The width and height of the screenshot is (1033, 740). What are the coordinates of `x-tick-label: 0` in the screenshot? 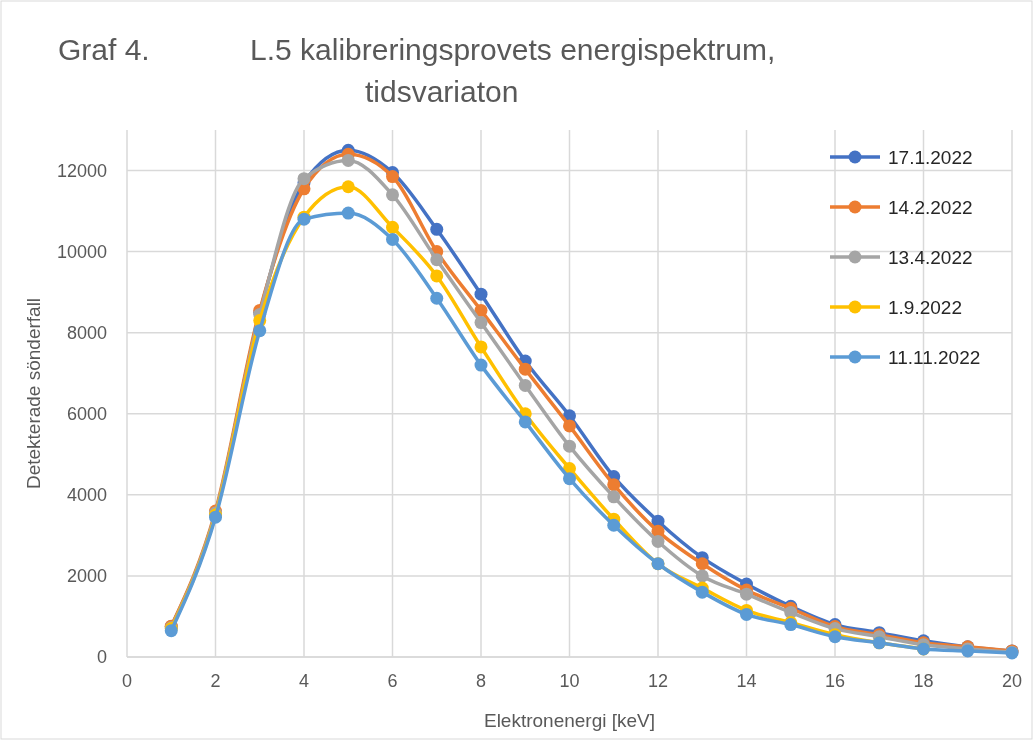 It's located at (127, 681).